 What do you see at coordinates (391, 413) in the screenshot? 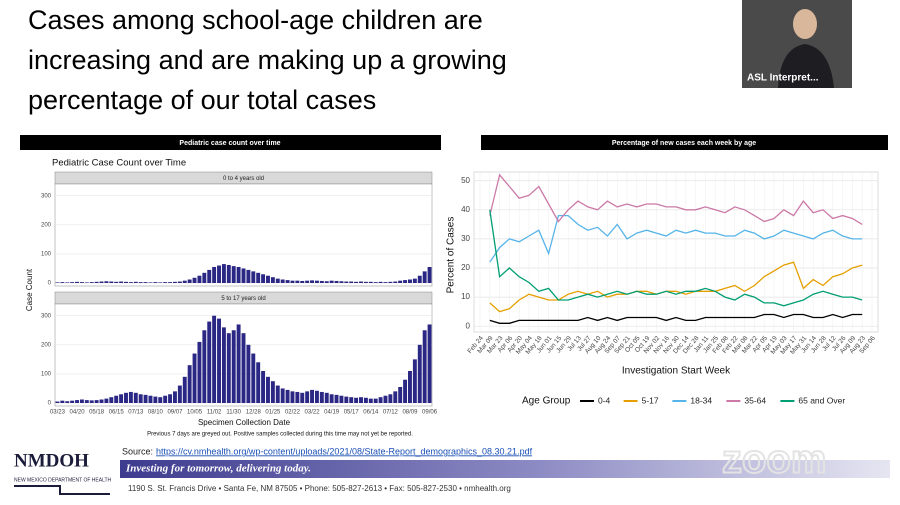
I see `x-tick-label: 07/12` at bounding box center [391, 413].